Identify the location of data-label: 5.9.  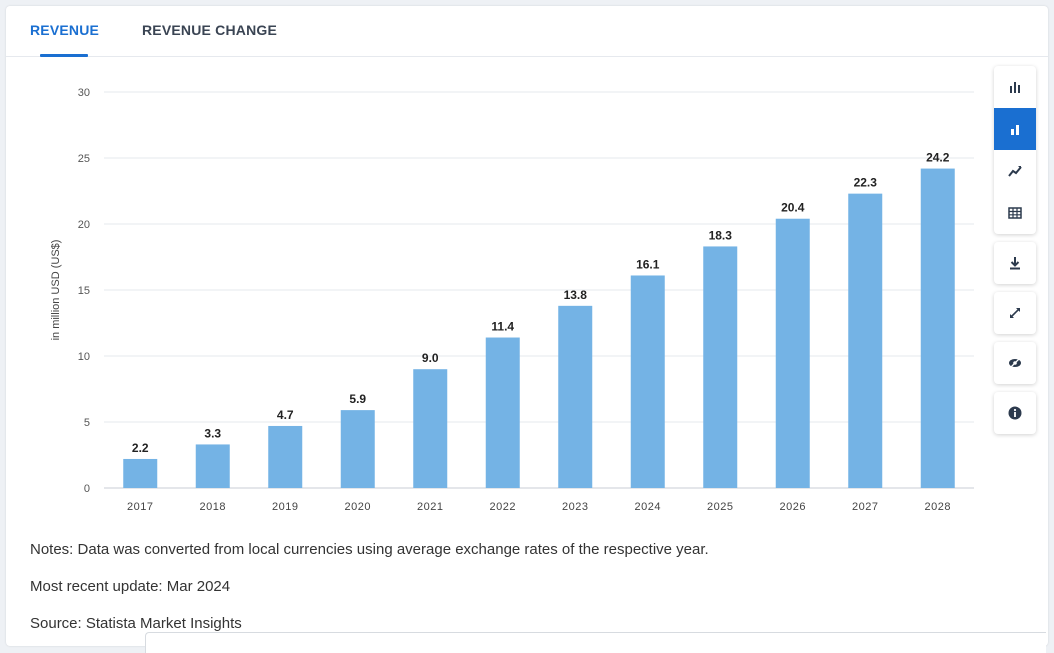
(357, 399).